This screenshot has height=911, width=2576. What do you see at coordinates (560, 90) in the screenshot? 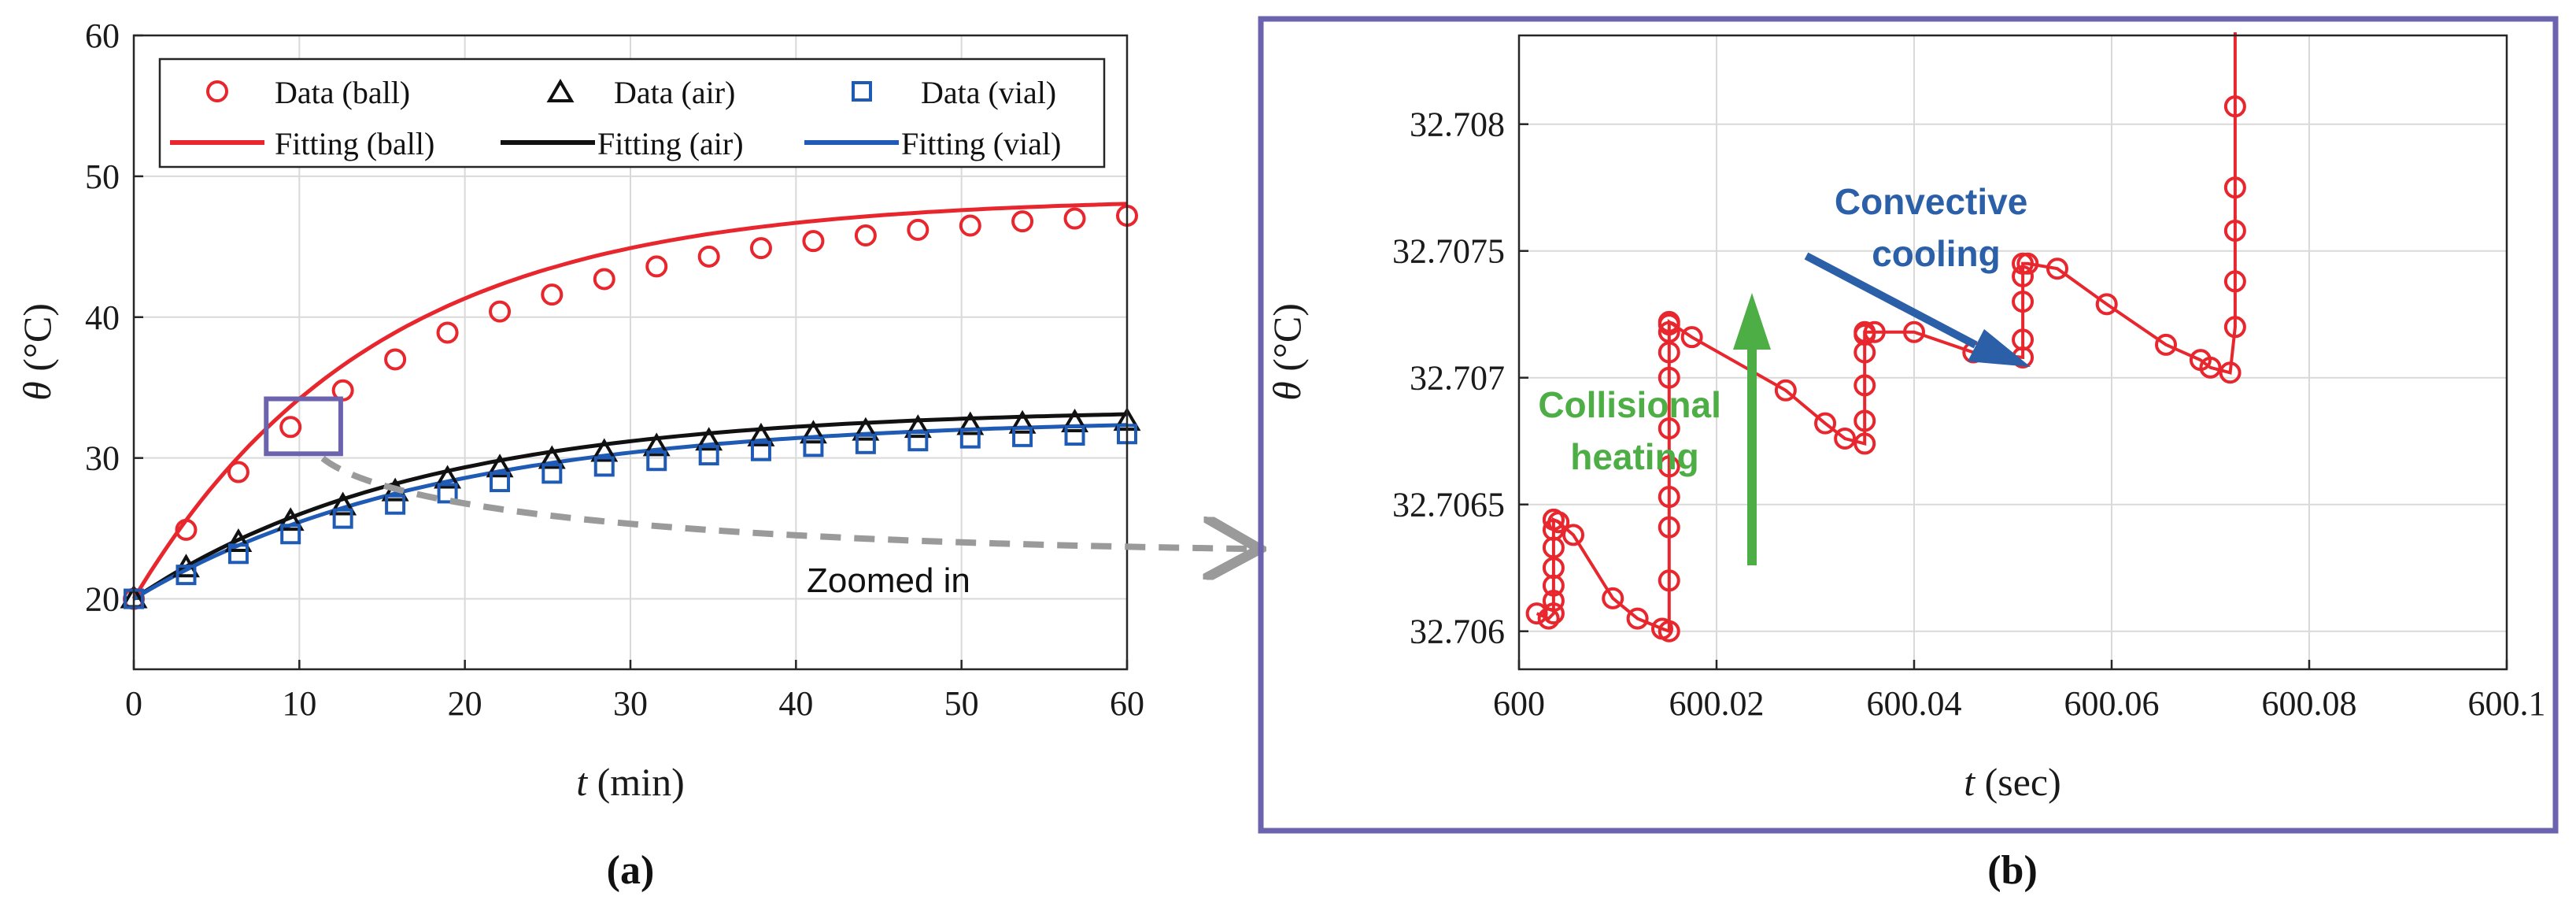
I see `legend-marker-data-air` at bounding box center [560, 90].